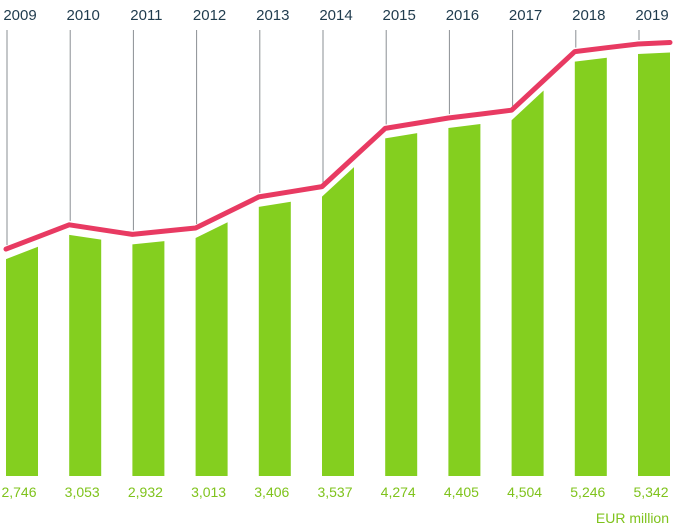 This screenshot has width=675, height=529. Describe the element at coordinates (271, 492) in the screenshot. I see `value-label-2013: 3,406` at that location.